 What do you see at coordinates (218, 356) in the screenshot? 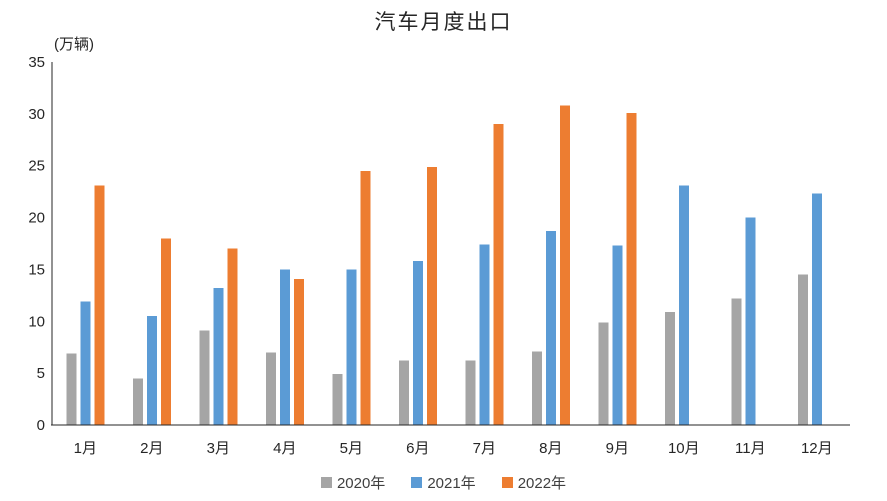
I see `bar-2021年-3月` at bounding box center [218, 356].